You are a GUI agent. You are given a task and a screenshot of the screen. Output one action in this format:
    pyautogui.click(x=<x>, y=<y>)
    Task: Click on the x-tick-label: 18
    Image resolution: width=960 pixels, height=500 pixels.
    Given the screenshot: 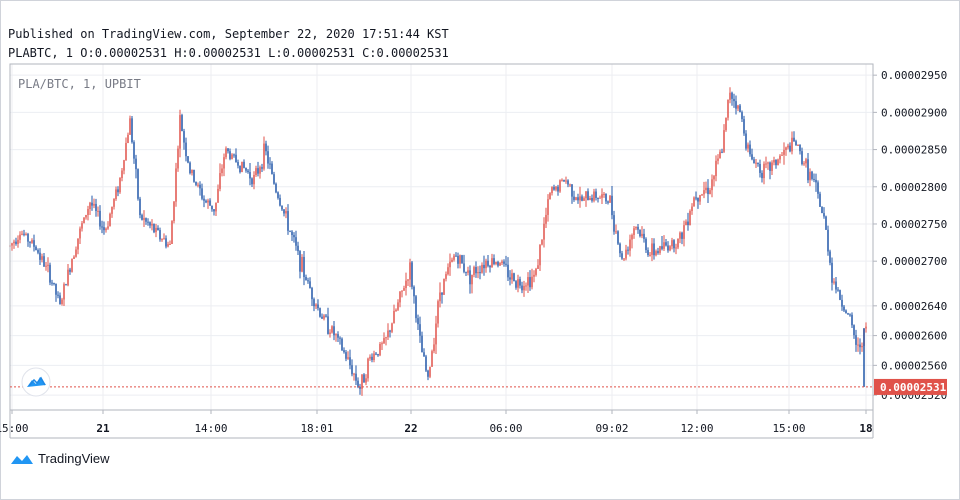 What is the action you would take?
    pyautogui.click(x=865, y=428)
    